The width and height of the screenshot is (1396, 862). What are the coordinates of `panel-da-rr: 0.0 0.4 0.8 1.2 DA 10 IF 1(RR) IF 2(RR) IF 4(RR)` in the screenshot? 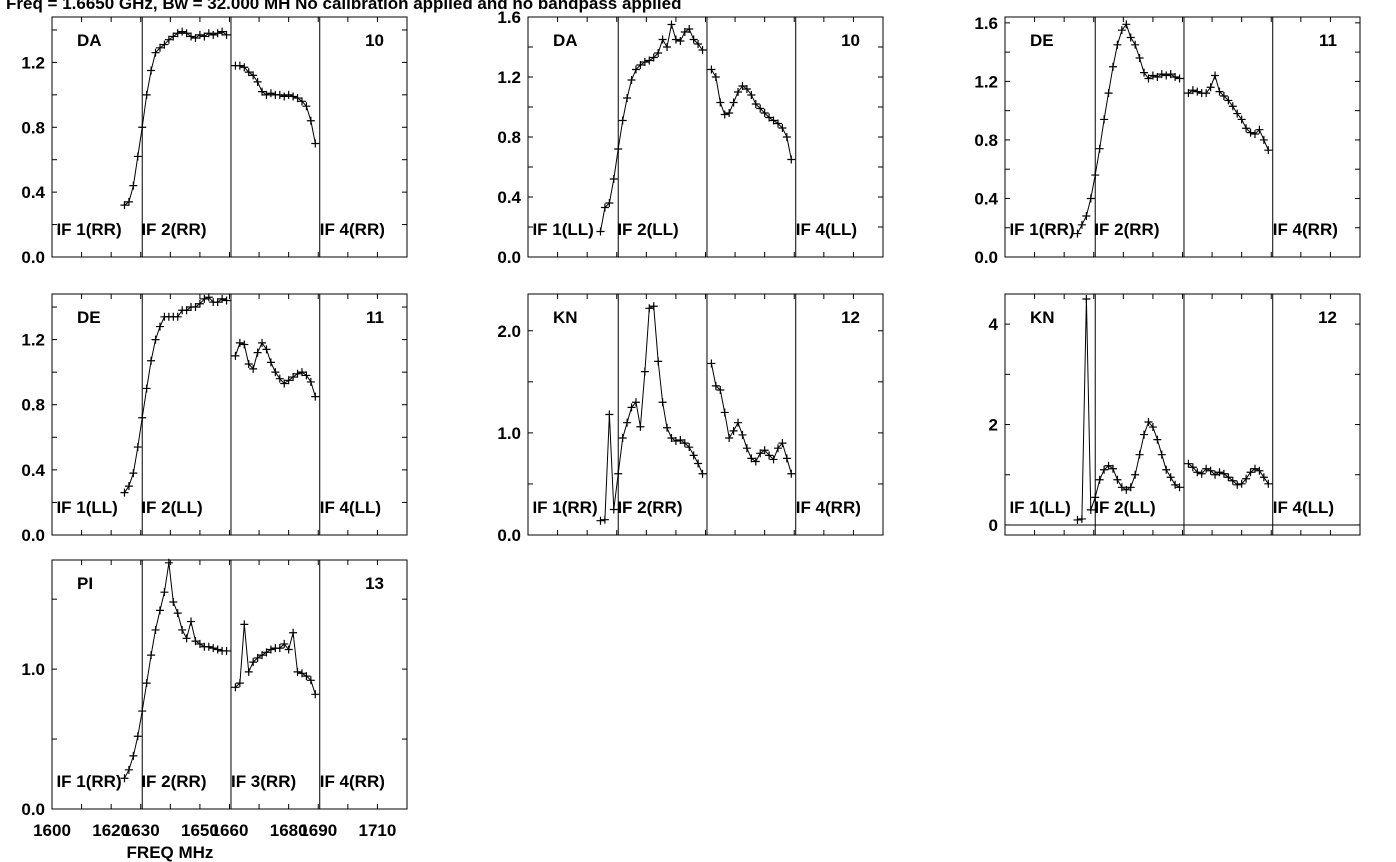 It's located at (214, 141).